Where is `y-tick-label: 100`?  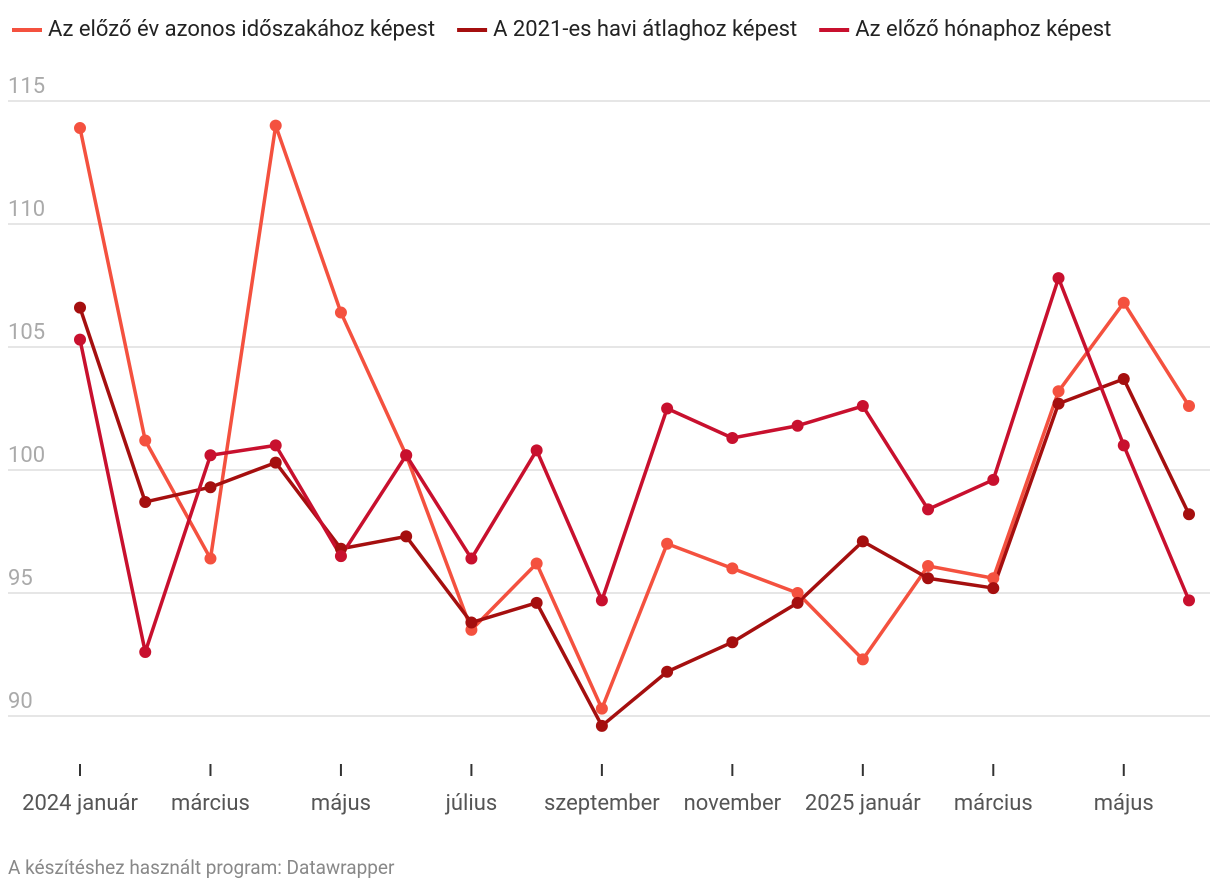
y-tick-label: 100 is located at coordinates (26, 455).